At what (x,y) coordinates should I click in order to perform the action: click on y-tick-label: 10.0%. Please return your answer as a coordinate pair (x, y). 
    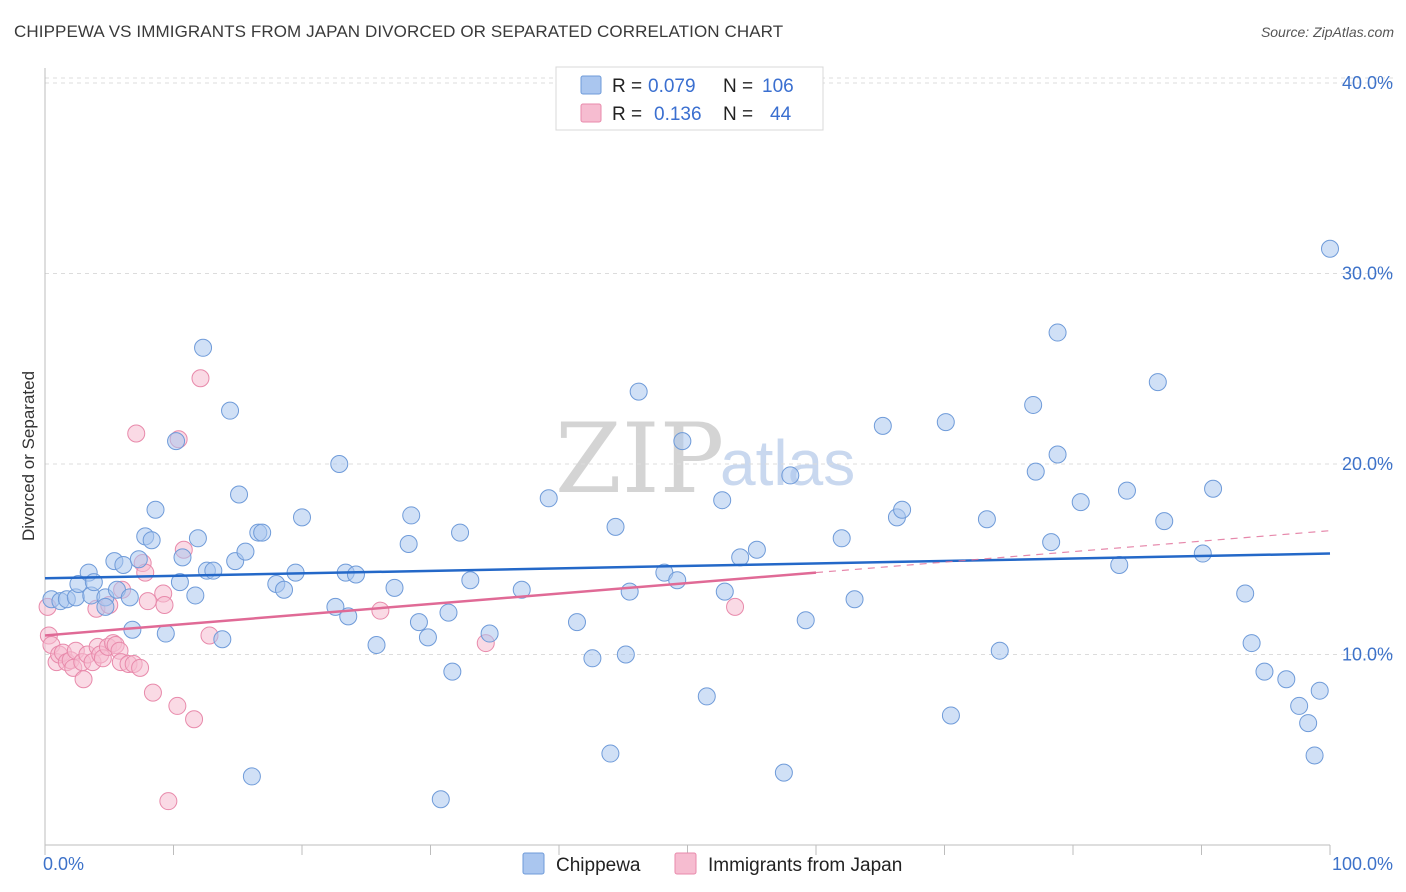
    Looking at the image, I should click on (1367, 655).